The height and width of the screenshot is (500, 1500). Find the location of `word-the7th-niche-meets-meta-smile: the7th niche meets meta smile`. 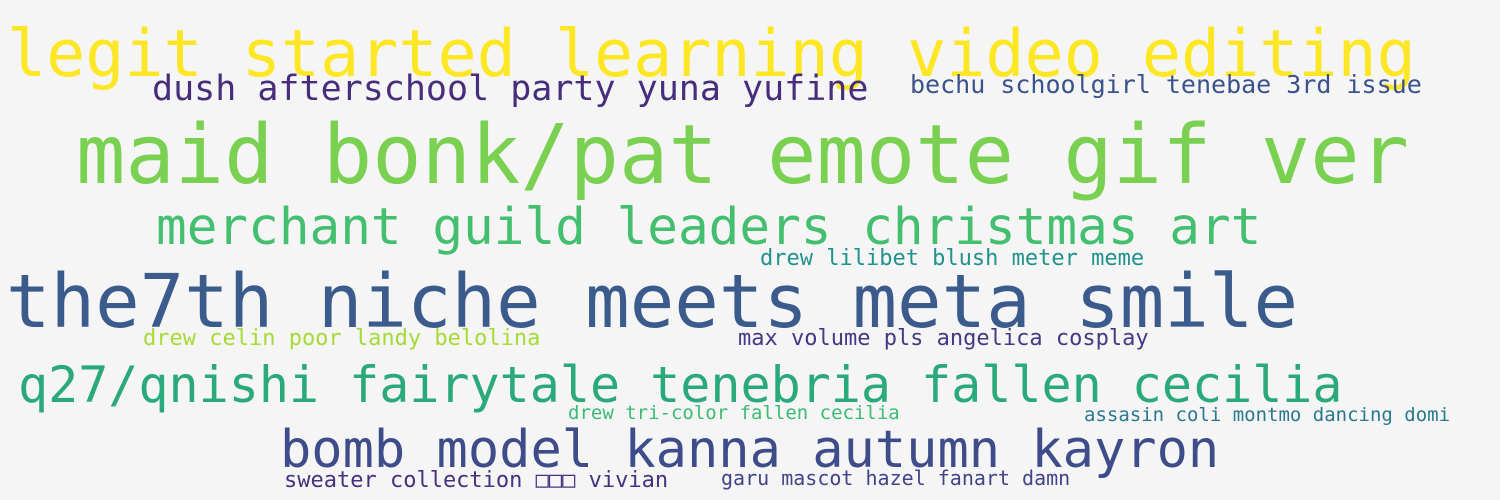

word-the7th-niche-meets-meta-smile: the7th niche meets meta smile is located at coordinates (652, 302).